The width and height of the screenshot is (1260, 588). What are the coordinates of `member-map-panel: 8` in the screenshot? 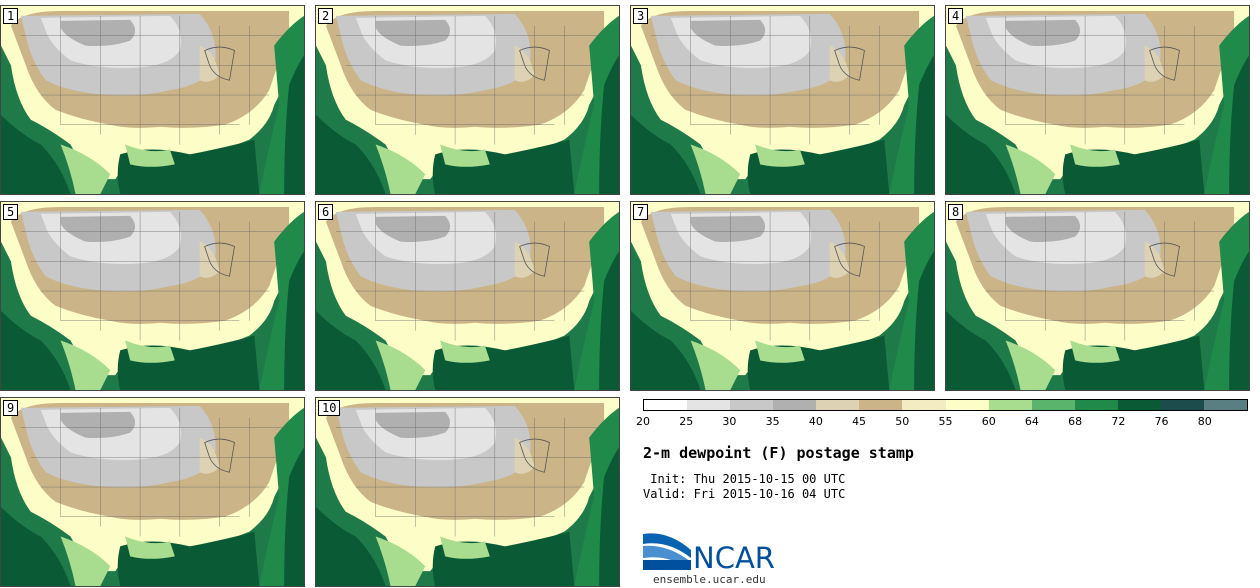 It's located at (1097, 296).